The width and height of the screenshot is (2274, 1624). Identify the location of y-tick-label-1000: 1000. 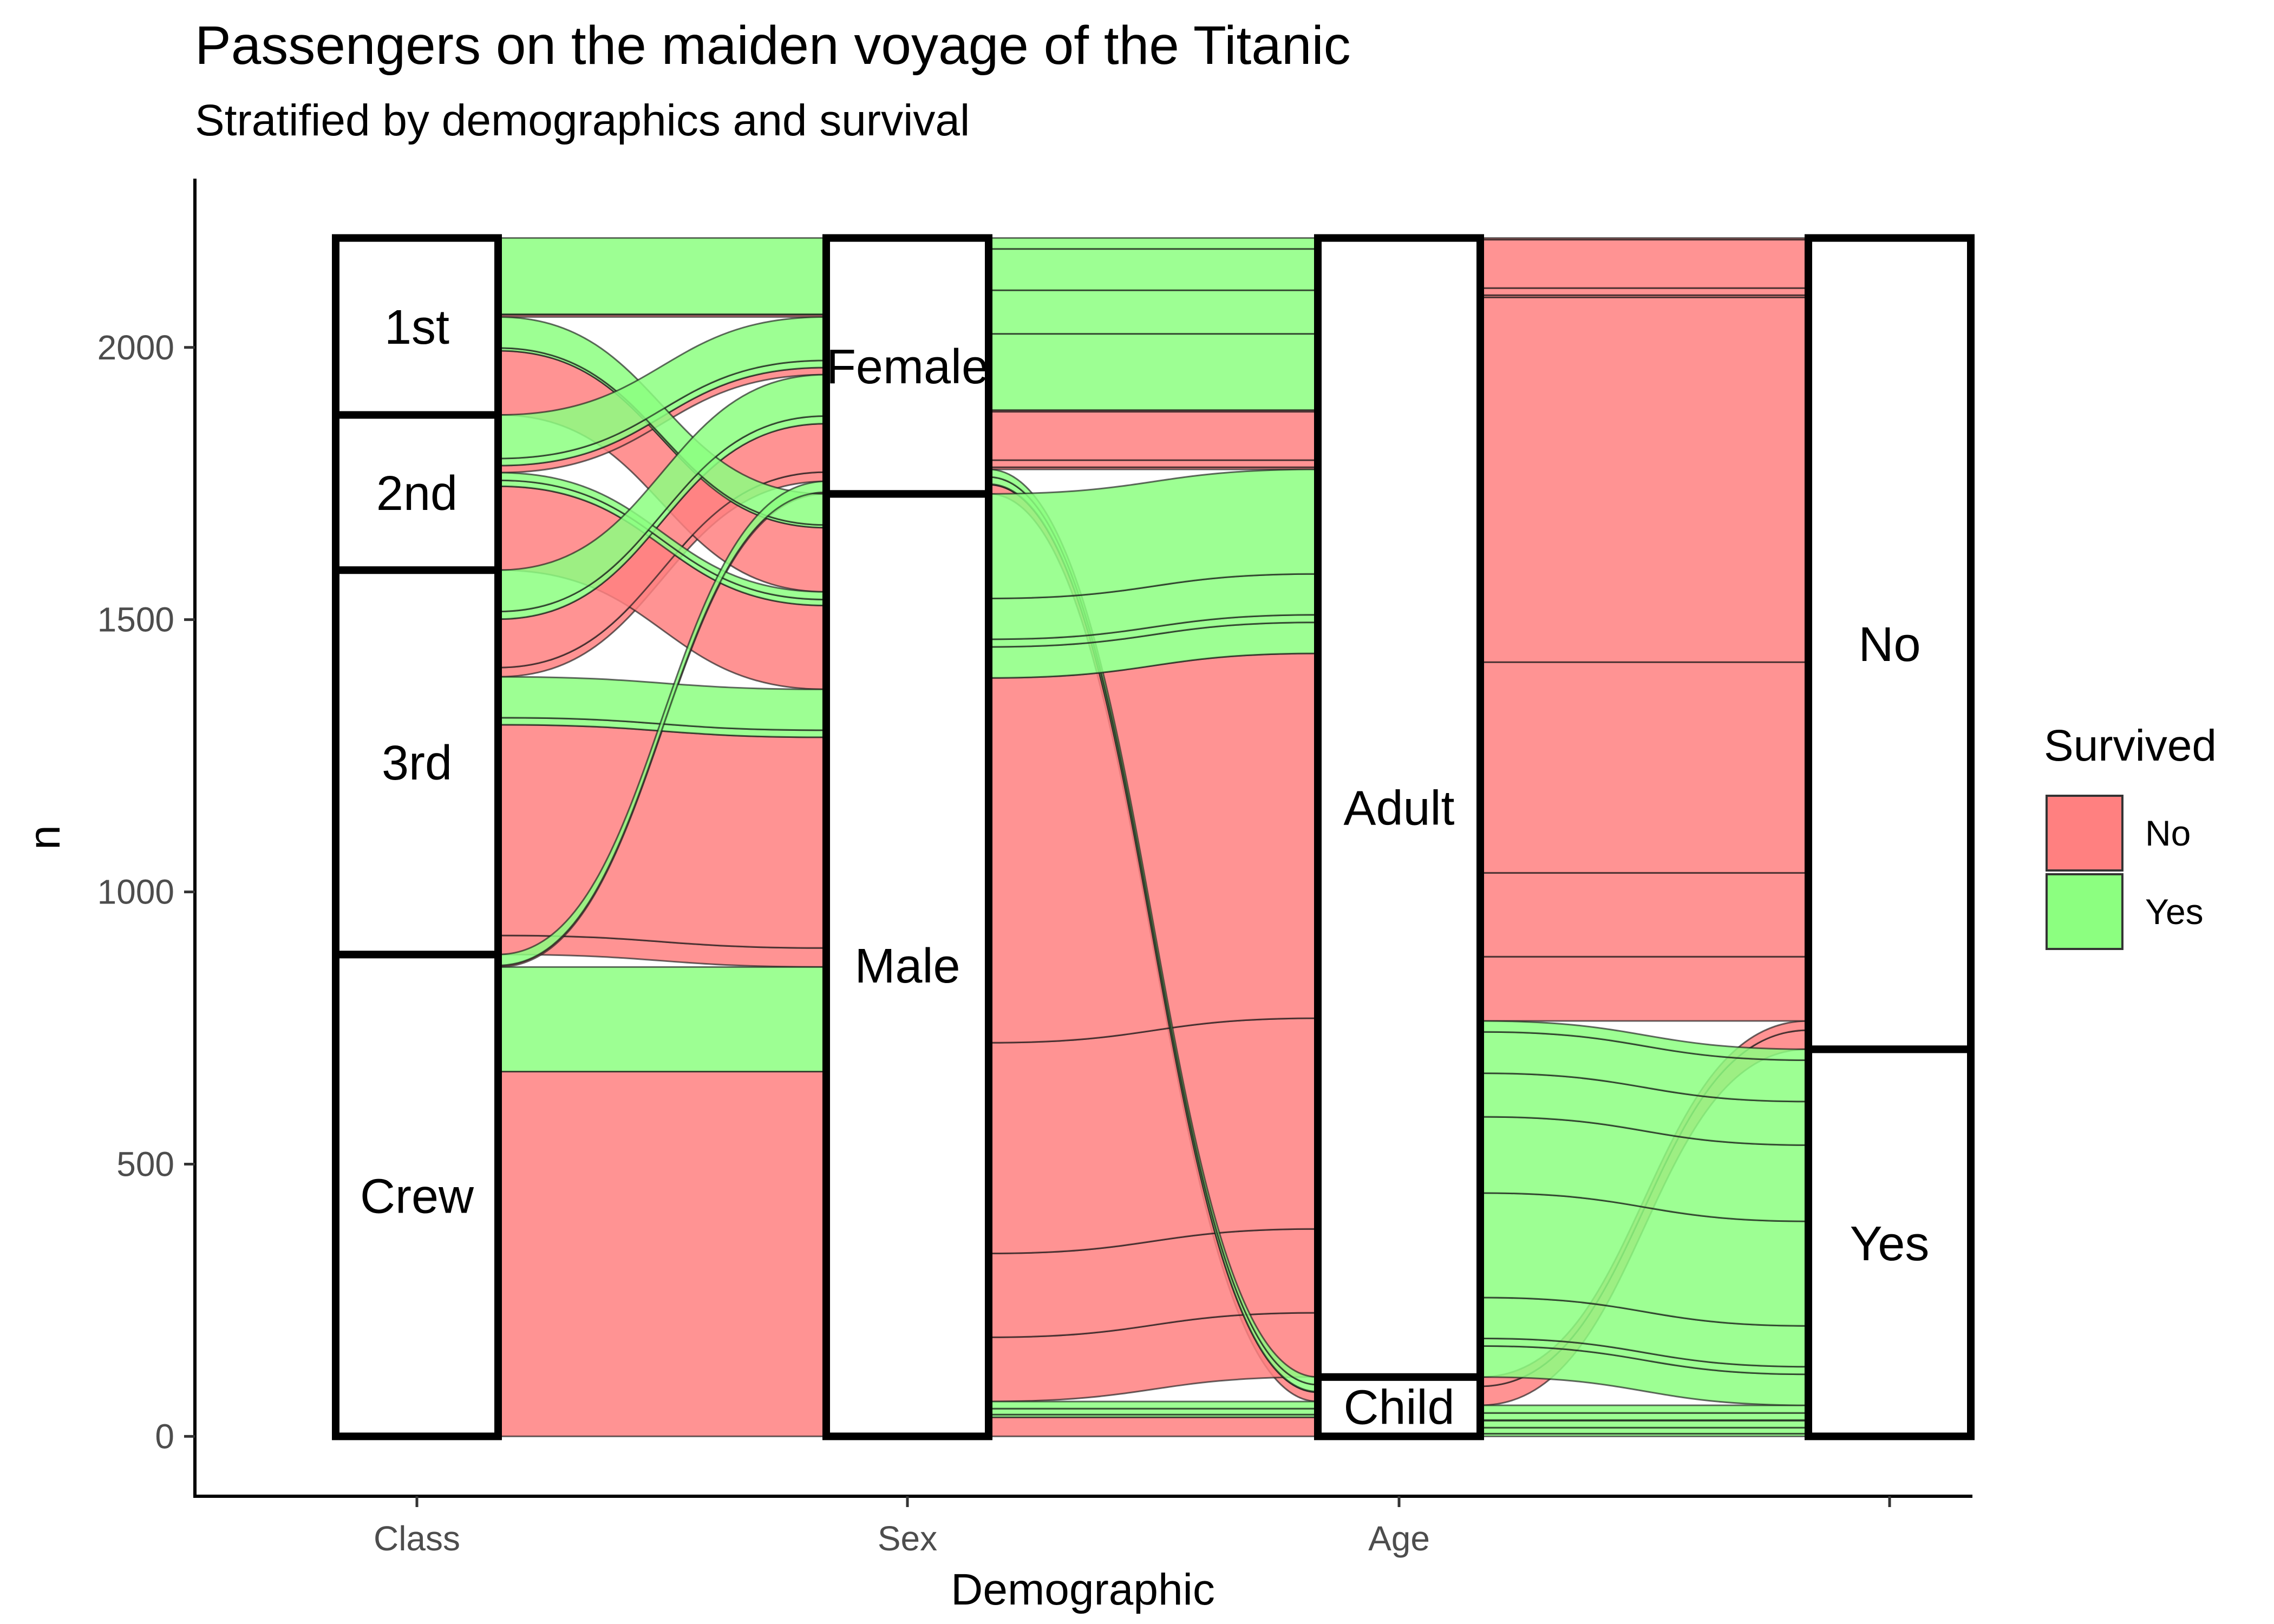
(135, 892).